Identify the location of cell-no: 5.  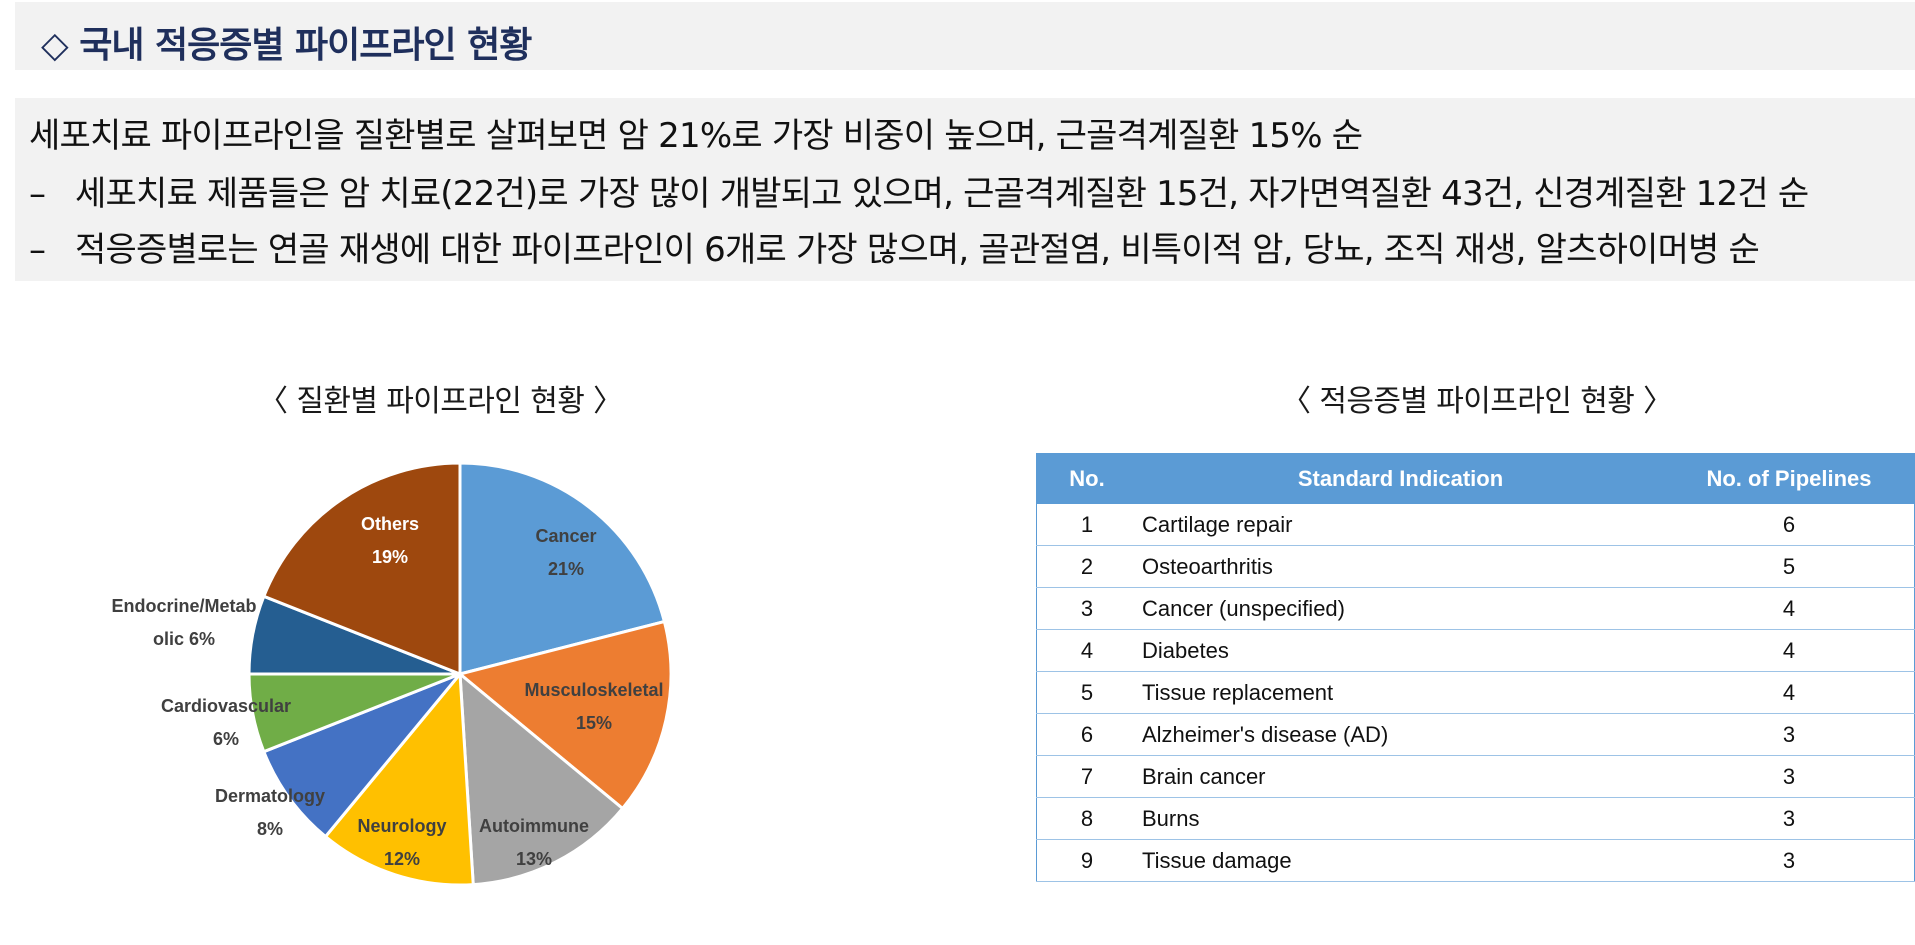
(1086, 692).